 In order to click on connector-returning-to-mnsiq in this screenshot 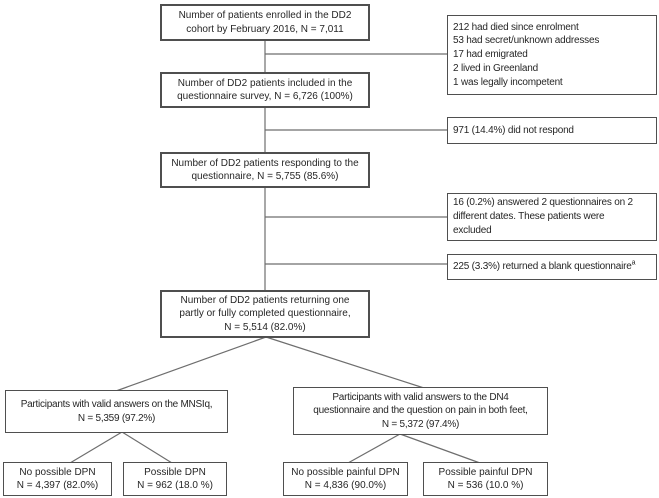, I will do `click(191, 364)`.